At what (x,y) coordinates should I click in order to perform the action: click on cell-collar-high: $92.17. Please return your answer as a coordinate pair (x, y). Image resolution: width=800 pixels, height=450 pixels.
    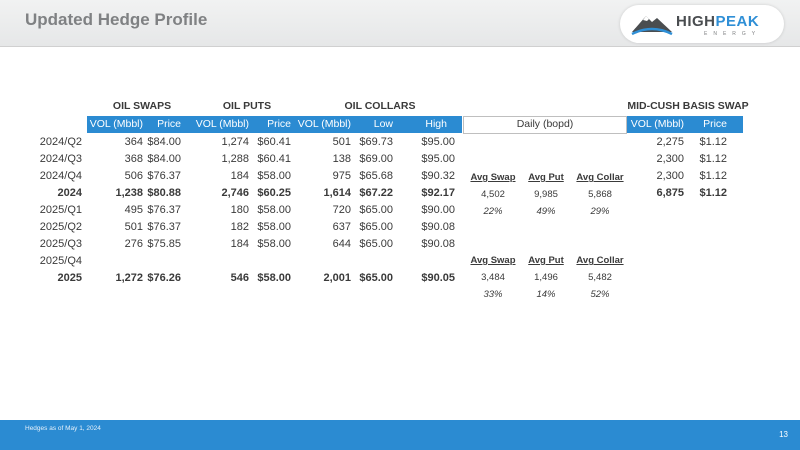
    Looking at the image, I should click on (438, 193).